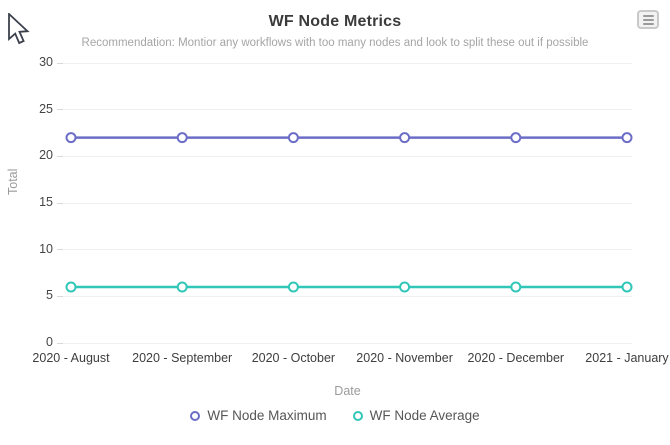 The image size is (670, 445). What do you see at coordinates (13, 181) in the screenshot?
I see `y-axis-title: Total` at bounding box center [13, 181].